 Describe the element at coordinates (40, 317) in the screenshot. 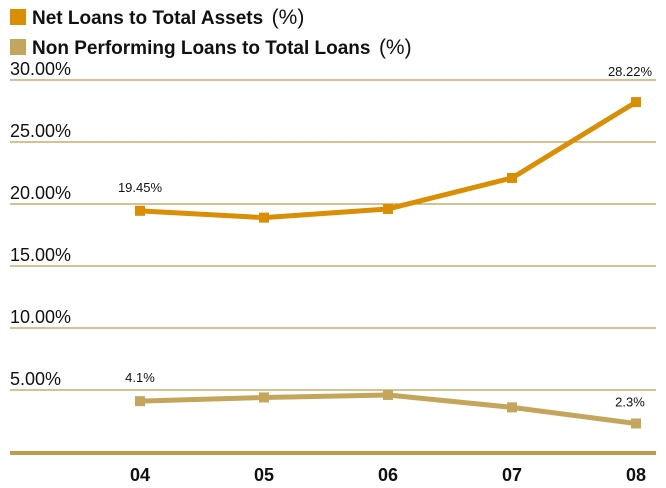

I see `y-tick-label: 10.00%` at that location.